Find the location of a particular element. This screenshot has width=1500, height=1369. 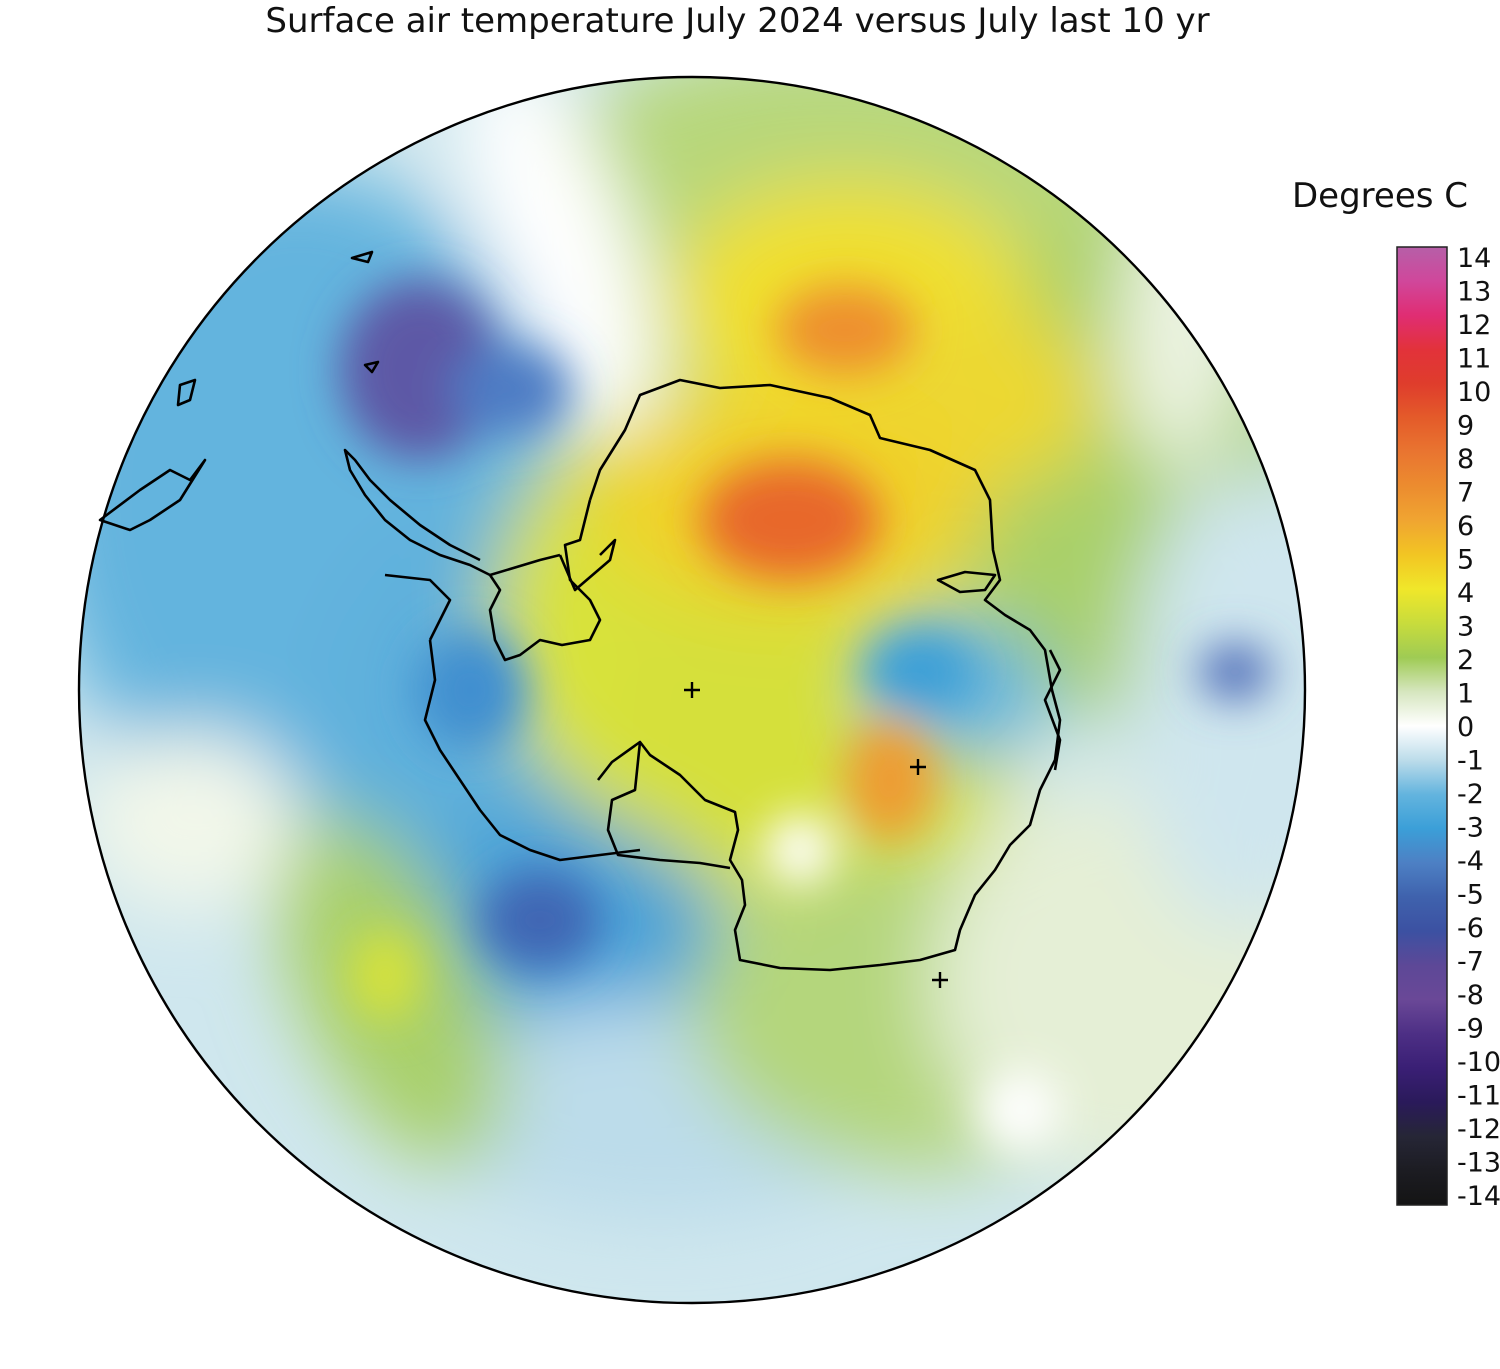

station-markers is located at coordinates (816, 835).